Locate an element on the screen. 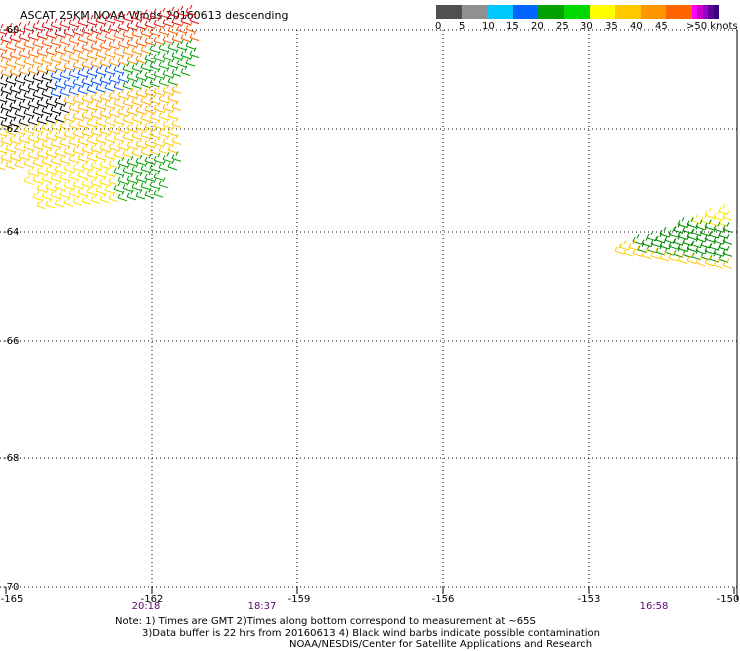 This screenshot has height=651, width=740. lat-label: -66 is located at coordinates (11, 341).